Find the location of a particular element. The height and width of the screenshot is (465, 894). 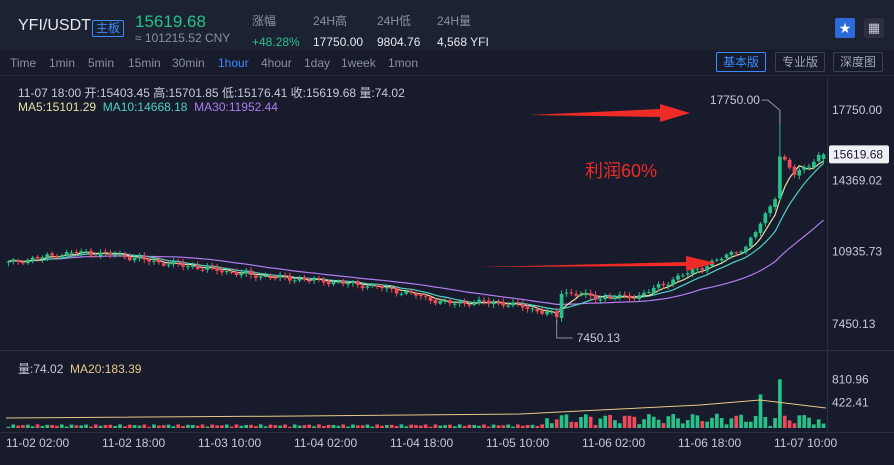

tf-1day: 1day is located at coordinates (317, 63).